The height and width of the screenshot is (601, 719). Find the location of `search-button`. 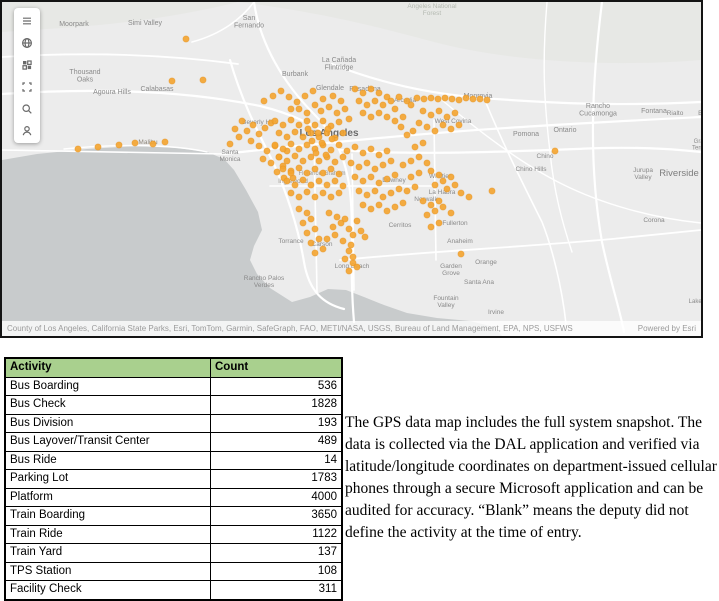

search-button is located at coordinates (27, 108).